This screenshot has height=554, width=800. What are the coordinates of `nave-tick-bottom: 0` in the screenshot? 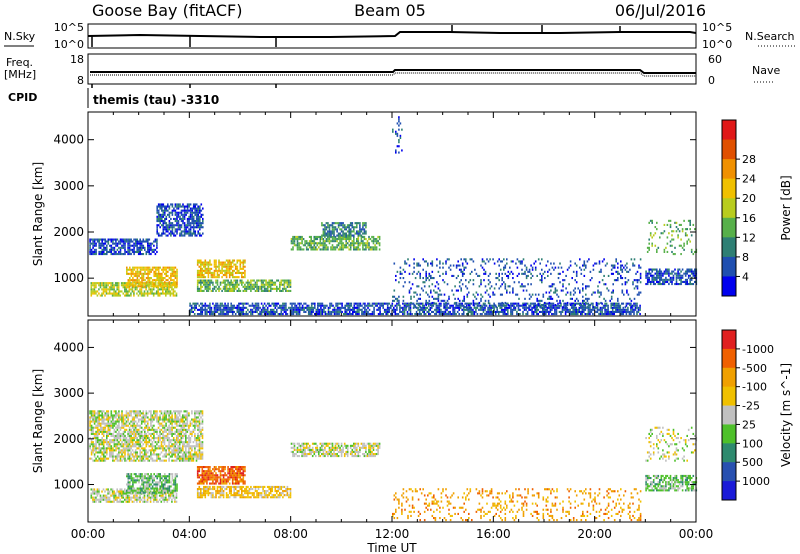 It's located at (711, 80).